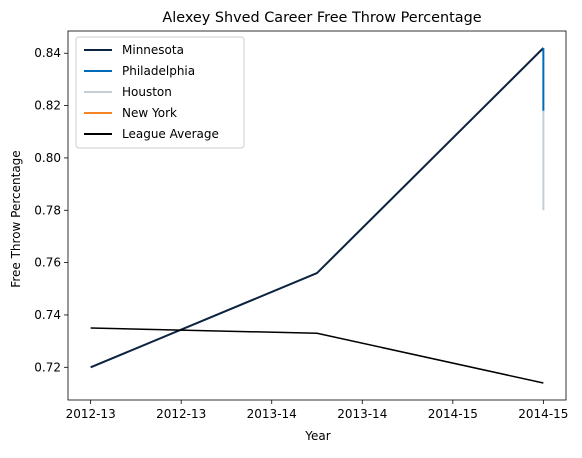 The width and height of the screenshot is (582, 458). Describe the element at coordinates (317, 436) in the screenshot. I see `x-axis-label: Year` at that location.